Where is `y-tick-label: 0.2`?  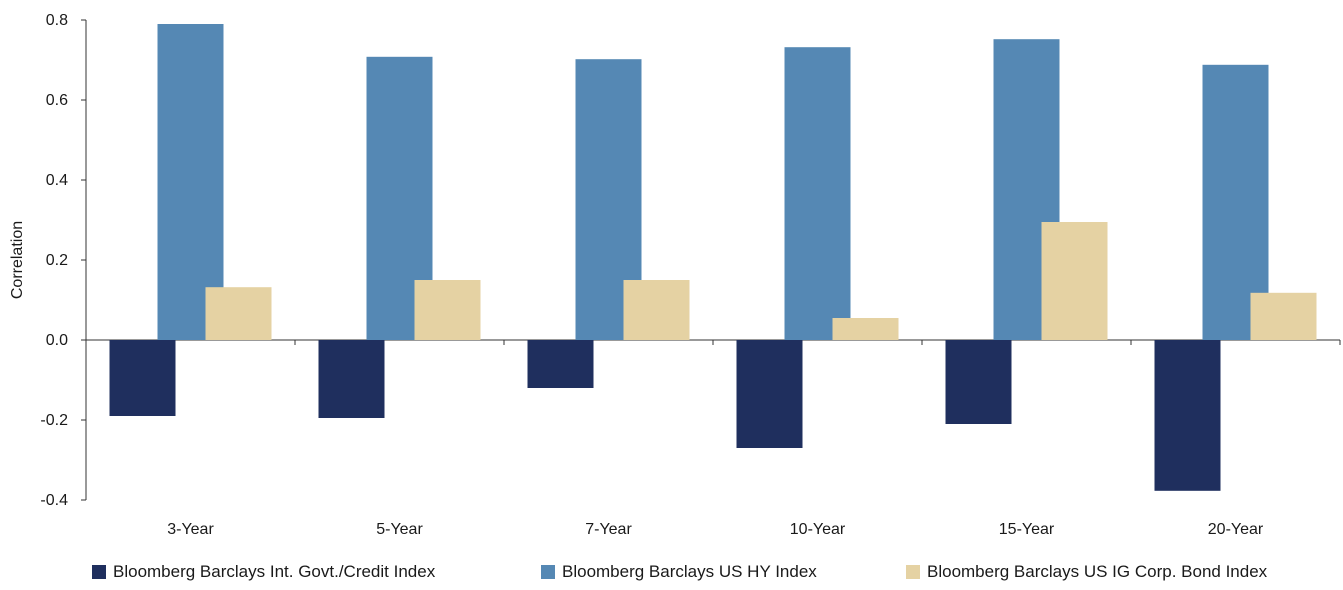 y-tick-label: 0.2 is located at coordinates (57, 260).